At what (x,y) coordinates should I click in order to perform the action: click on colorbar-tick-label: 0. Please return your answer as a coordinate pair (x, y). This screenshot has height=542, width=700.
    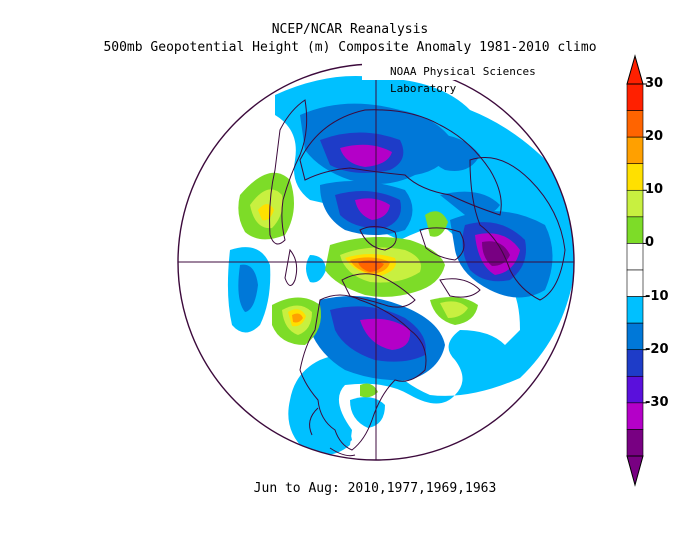
    Looking at the image, I should click on (650, 243).